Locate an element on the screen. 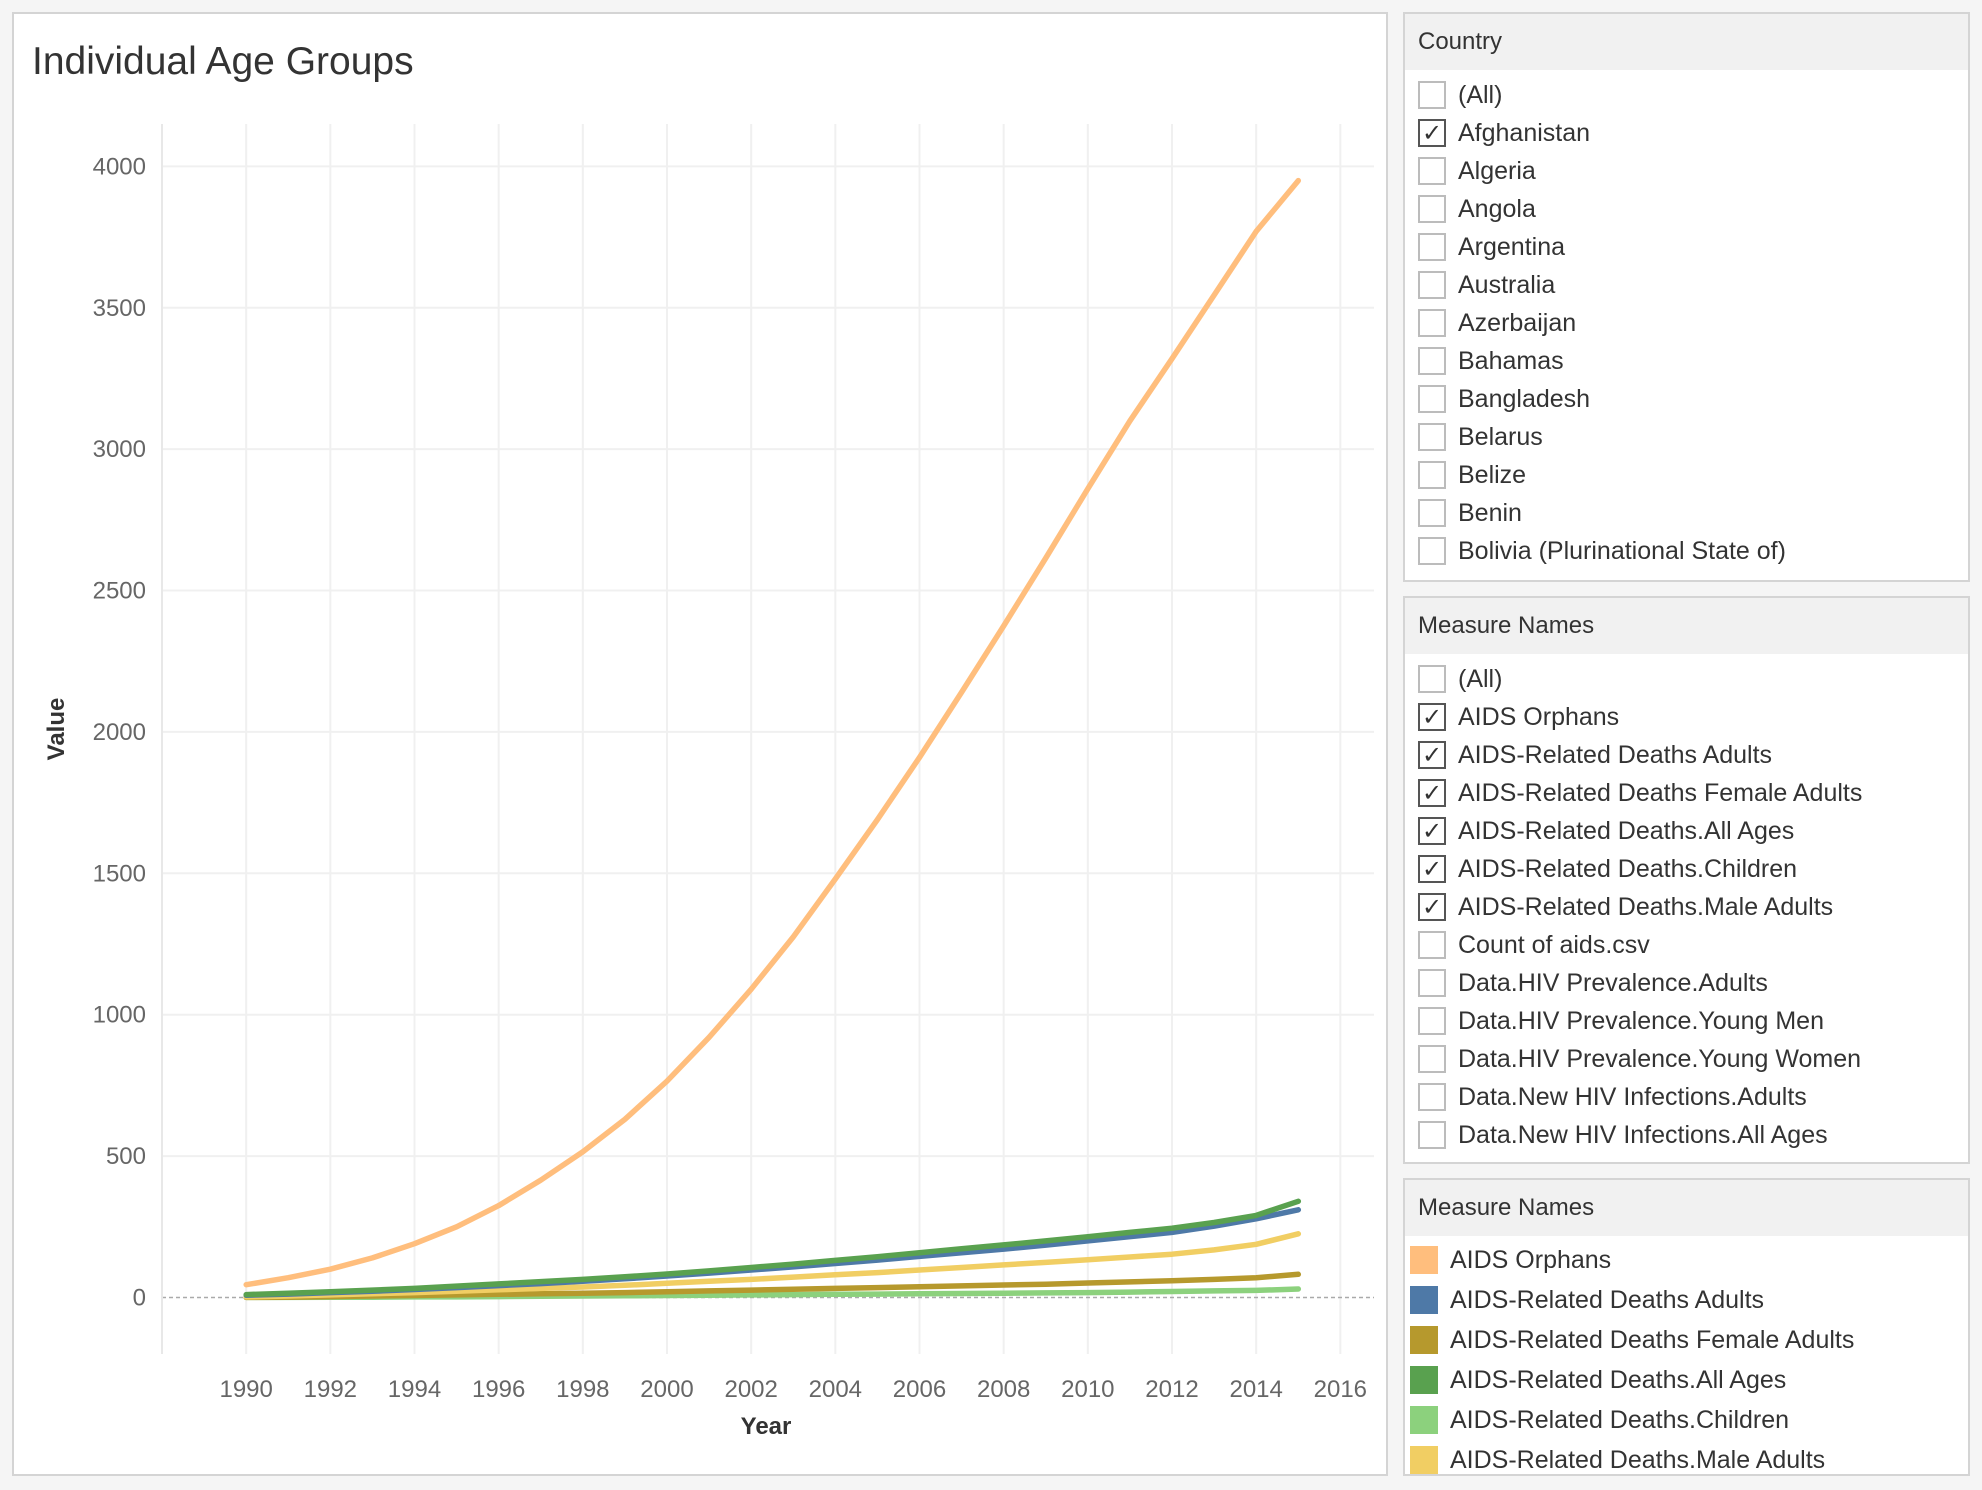 The image size is (1982, 1490). y-tick-label: 3000 is located at coordinates (119, 449).